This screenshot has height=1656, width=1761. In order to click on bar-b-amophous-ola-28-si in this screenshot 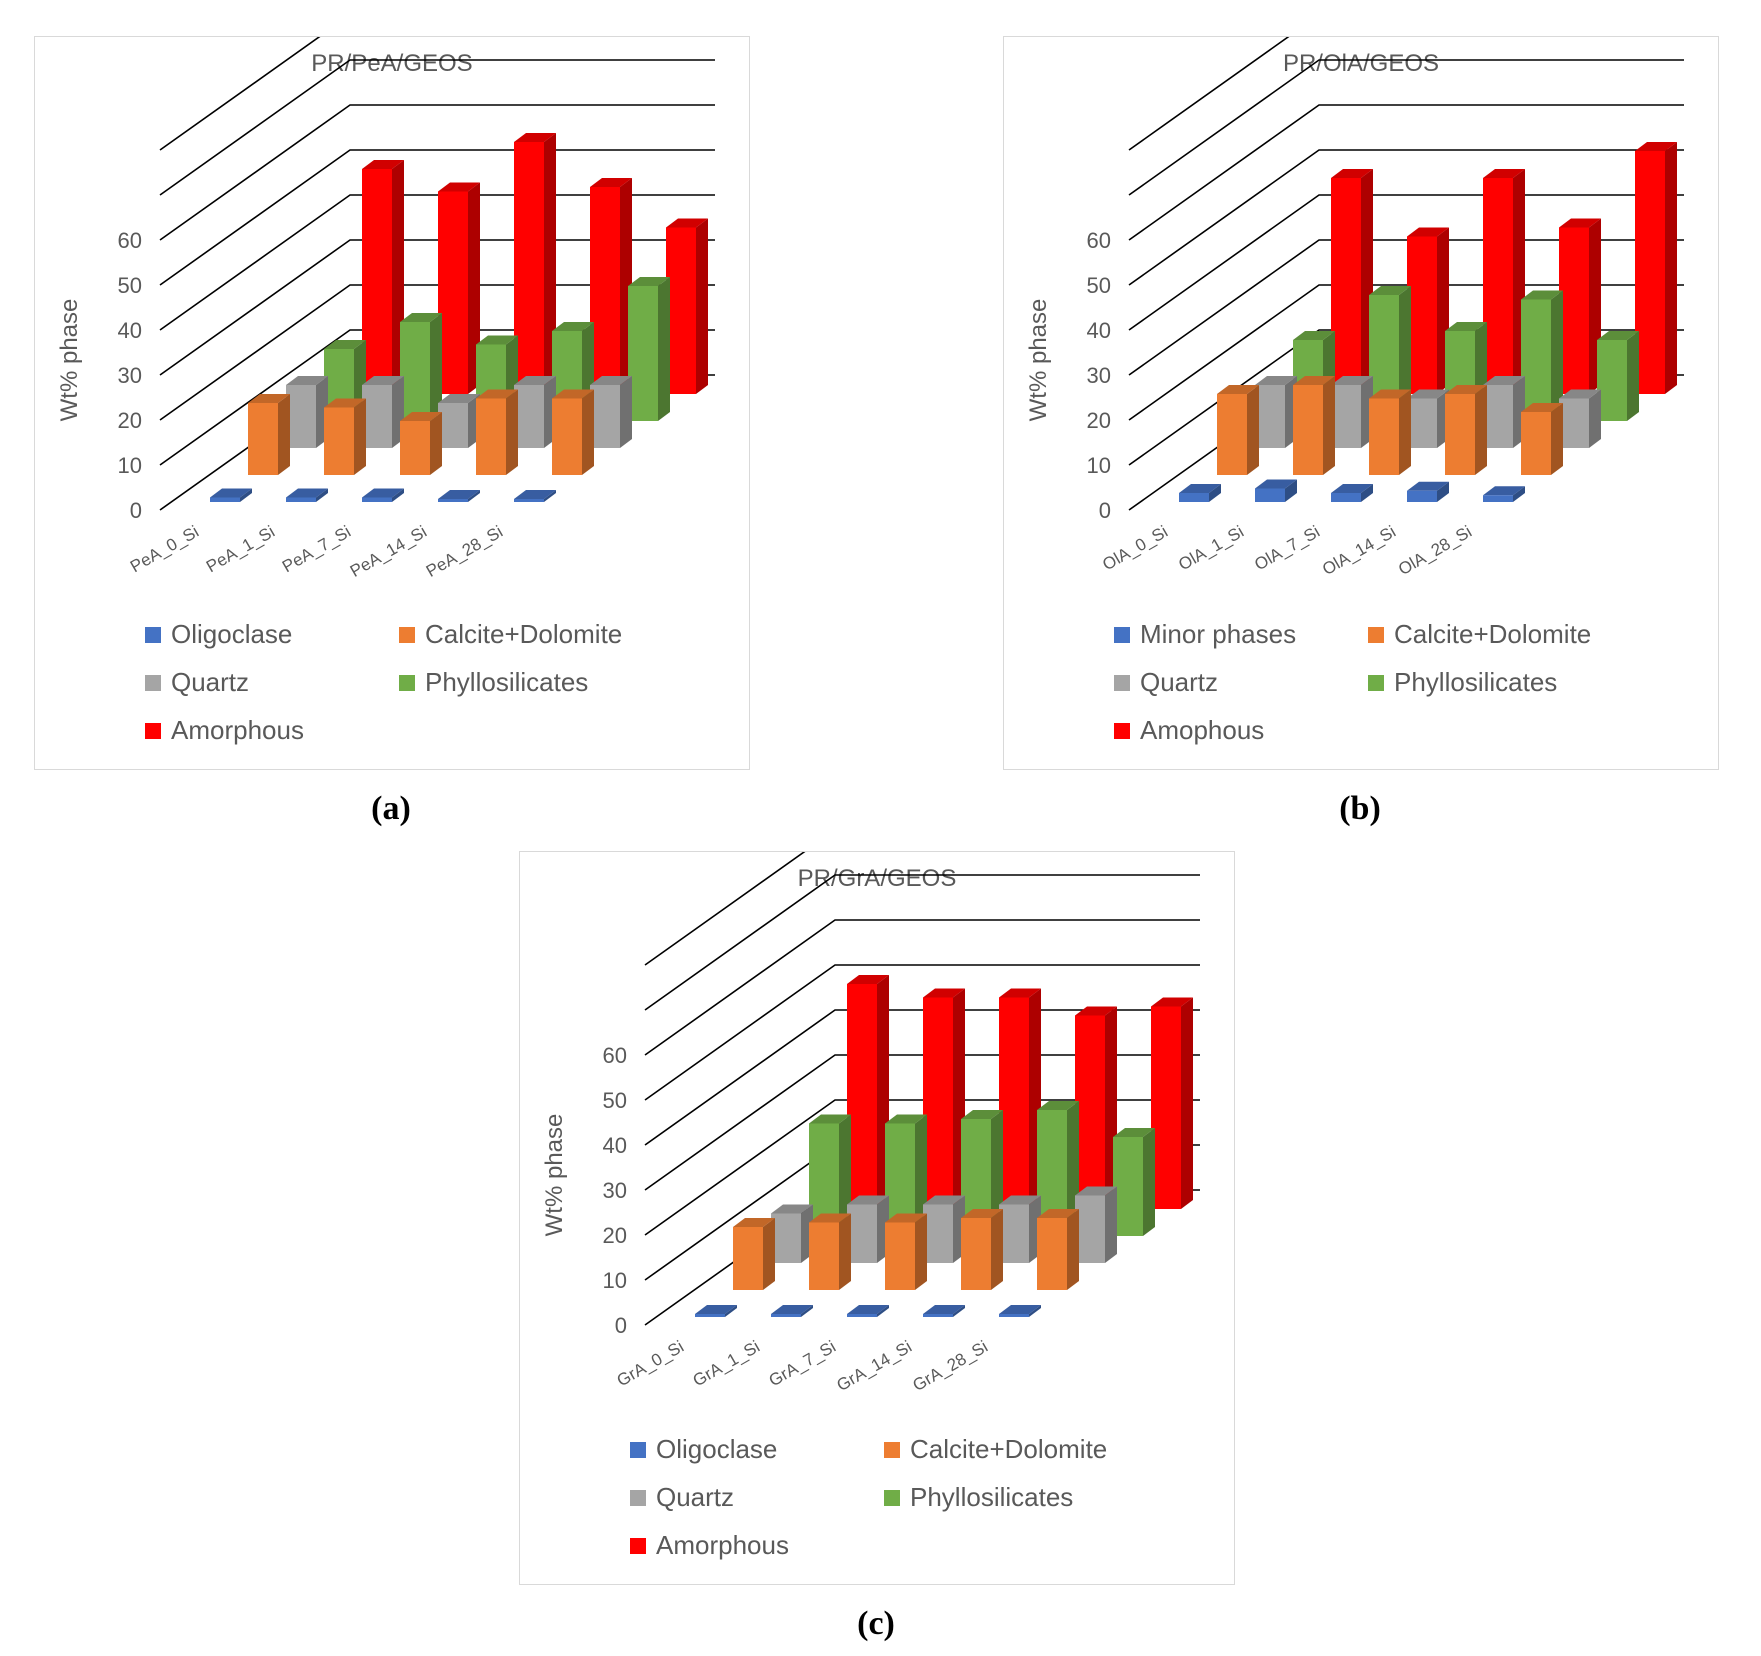, I will do `click(1656, 268)`.